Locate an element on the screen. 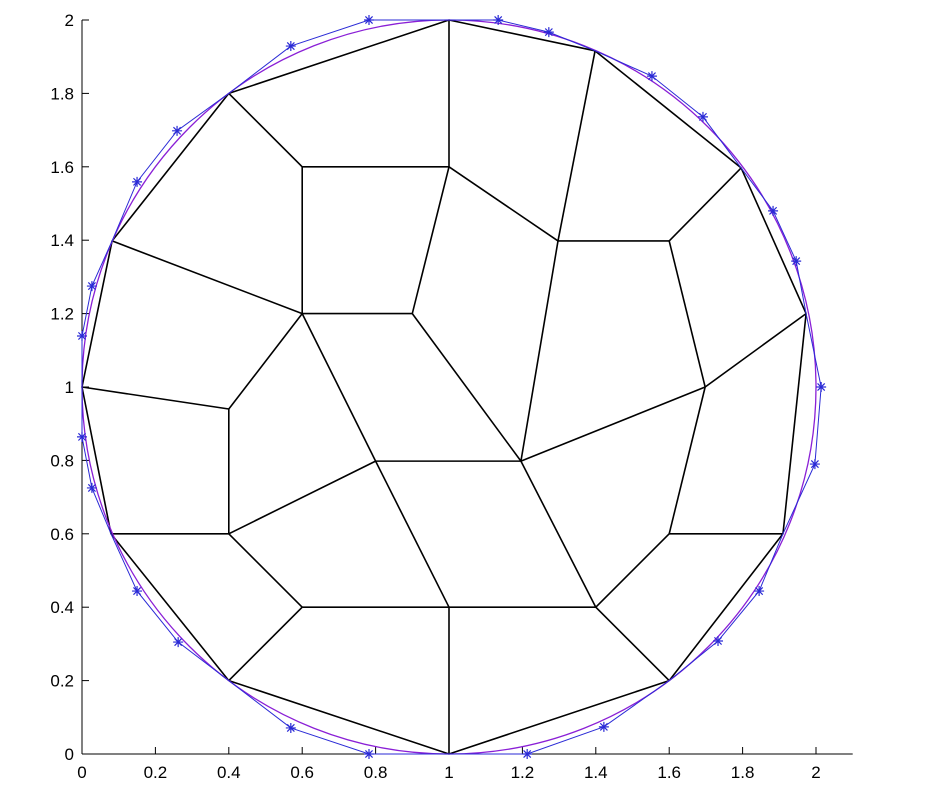 Image resolution: width=939 pixels, height=798 pixels. y-tick-label: 2 is located at coordinates (69, 20).